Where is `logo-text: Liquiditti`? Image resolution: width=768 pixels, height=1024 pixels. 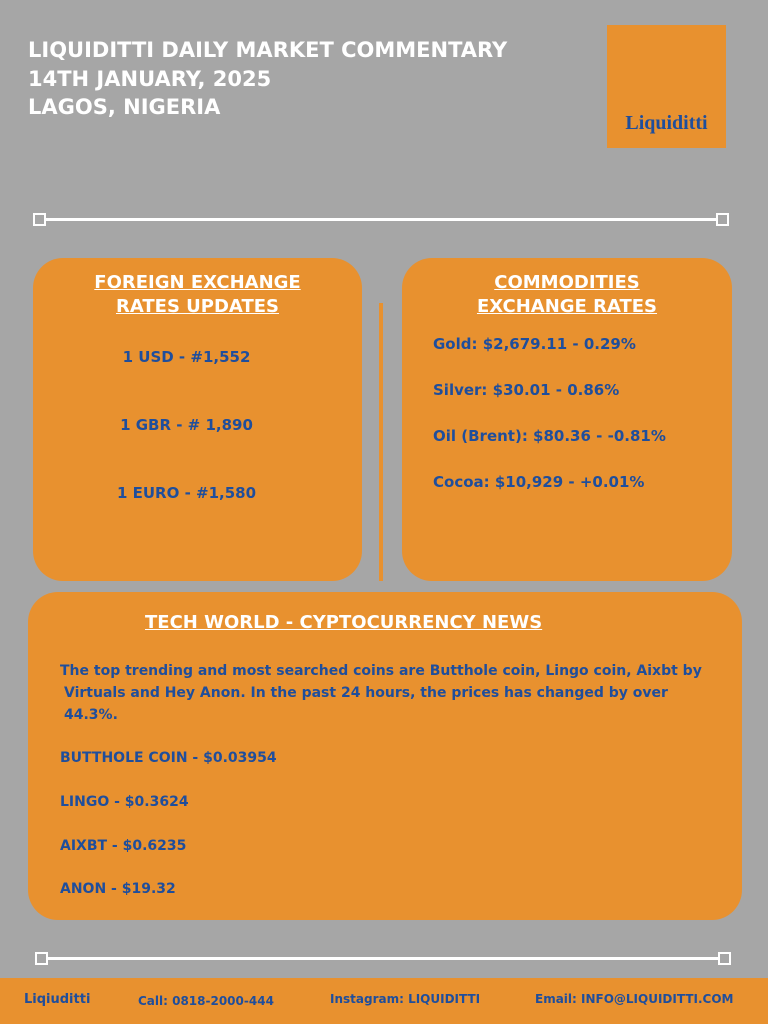
logo-text: Liquiditti is located at coordinates (666, 123).